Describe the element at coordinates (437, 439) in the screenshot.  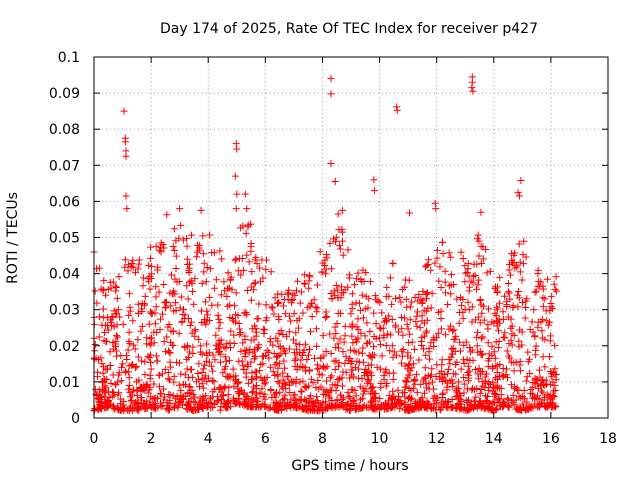
I see `x-tick-label: 12` at that location.